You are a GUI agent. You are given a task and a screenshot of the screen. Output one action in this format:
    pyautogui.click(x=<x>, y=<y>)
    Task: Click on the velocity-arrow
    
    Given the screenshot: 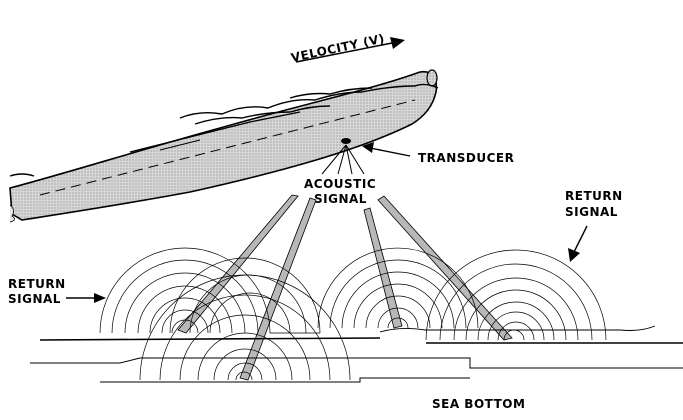 What is the action you would take?
    pyautogui.click(x=350, y=50)
    